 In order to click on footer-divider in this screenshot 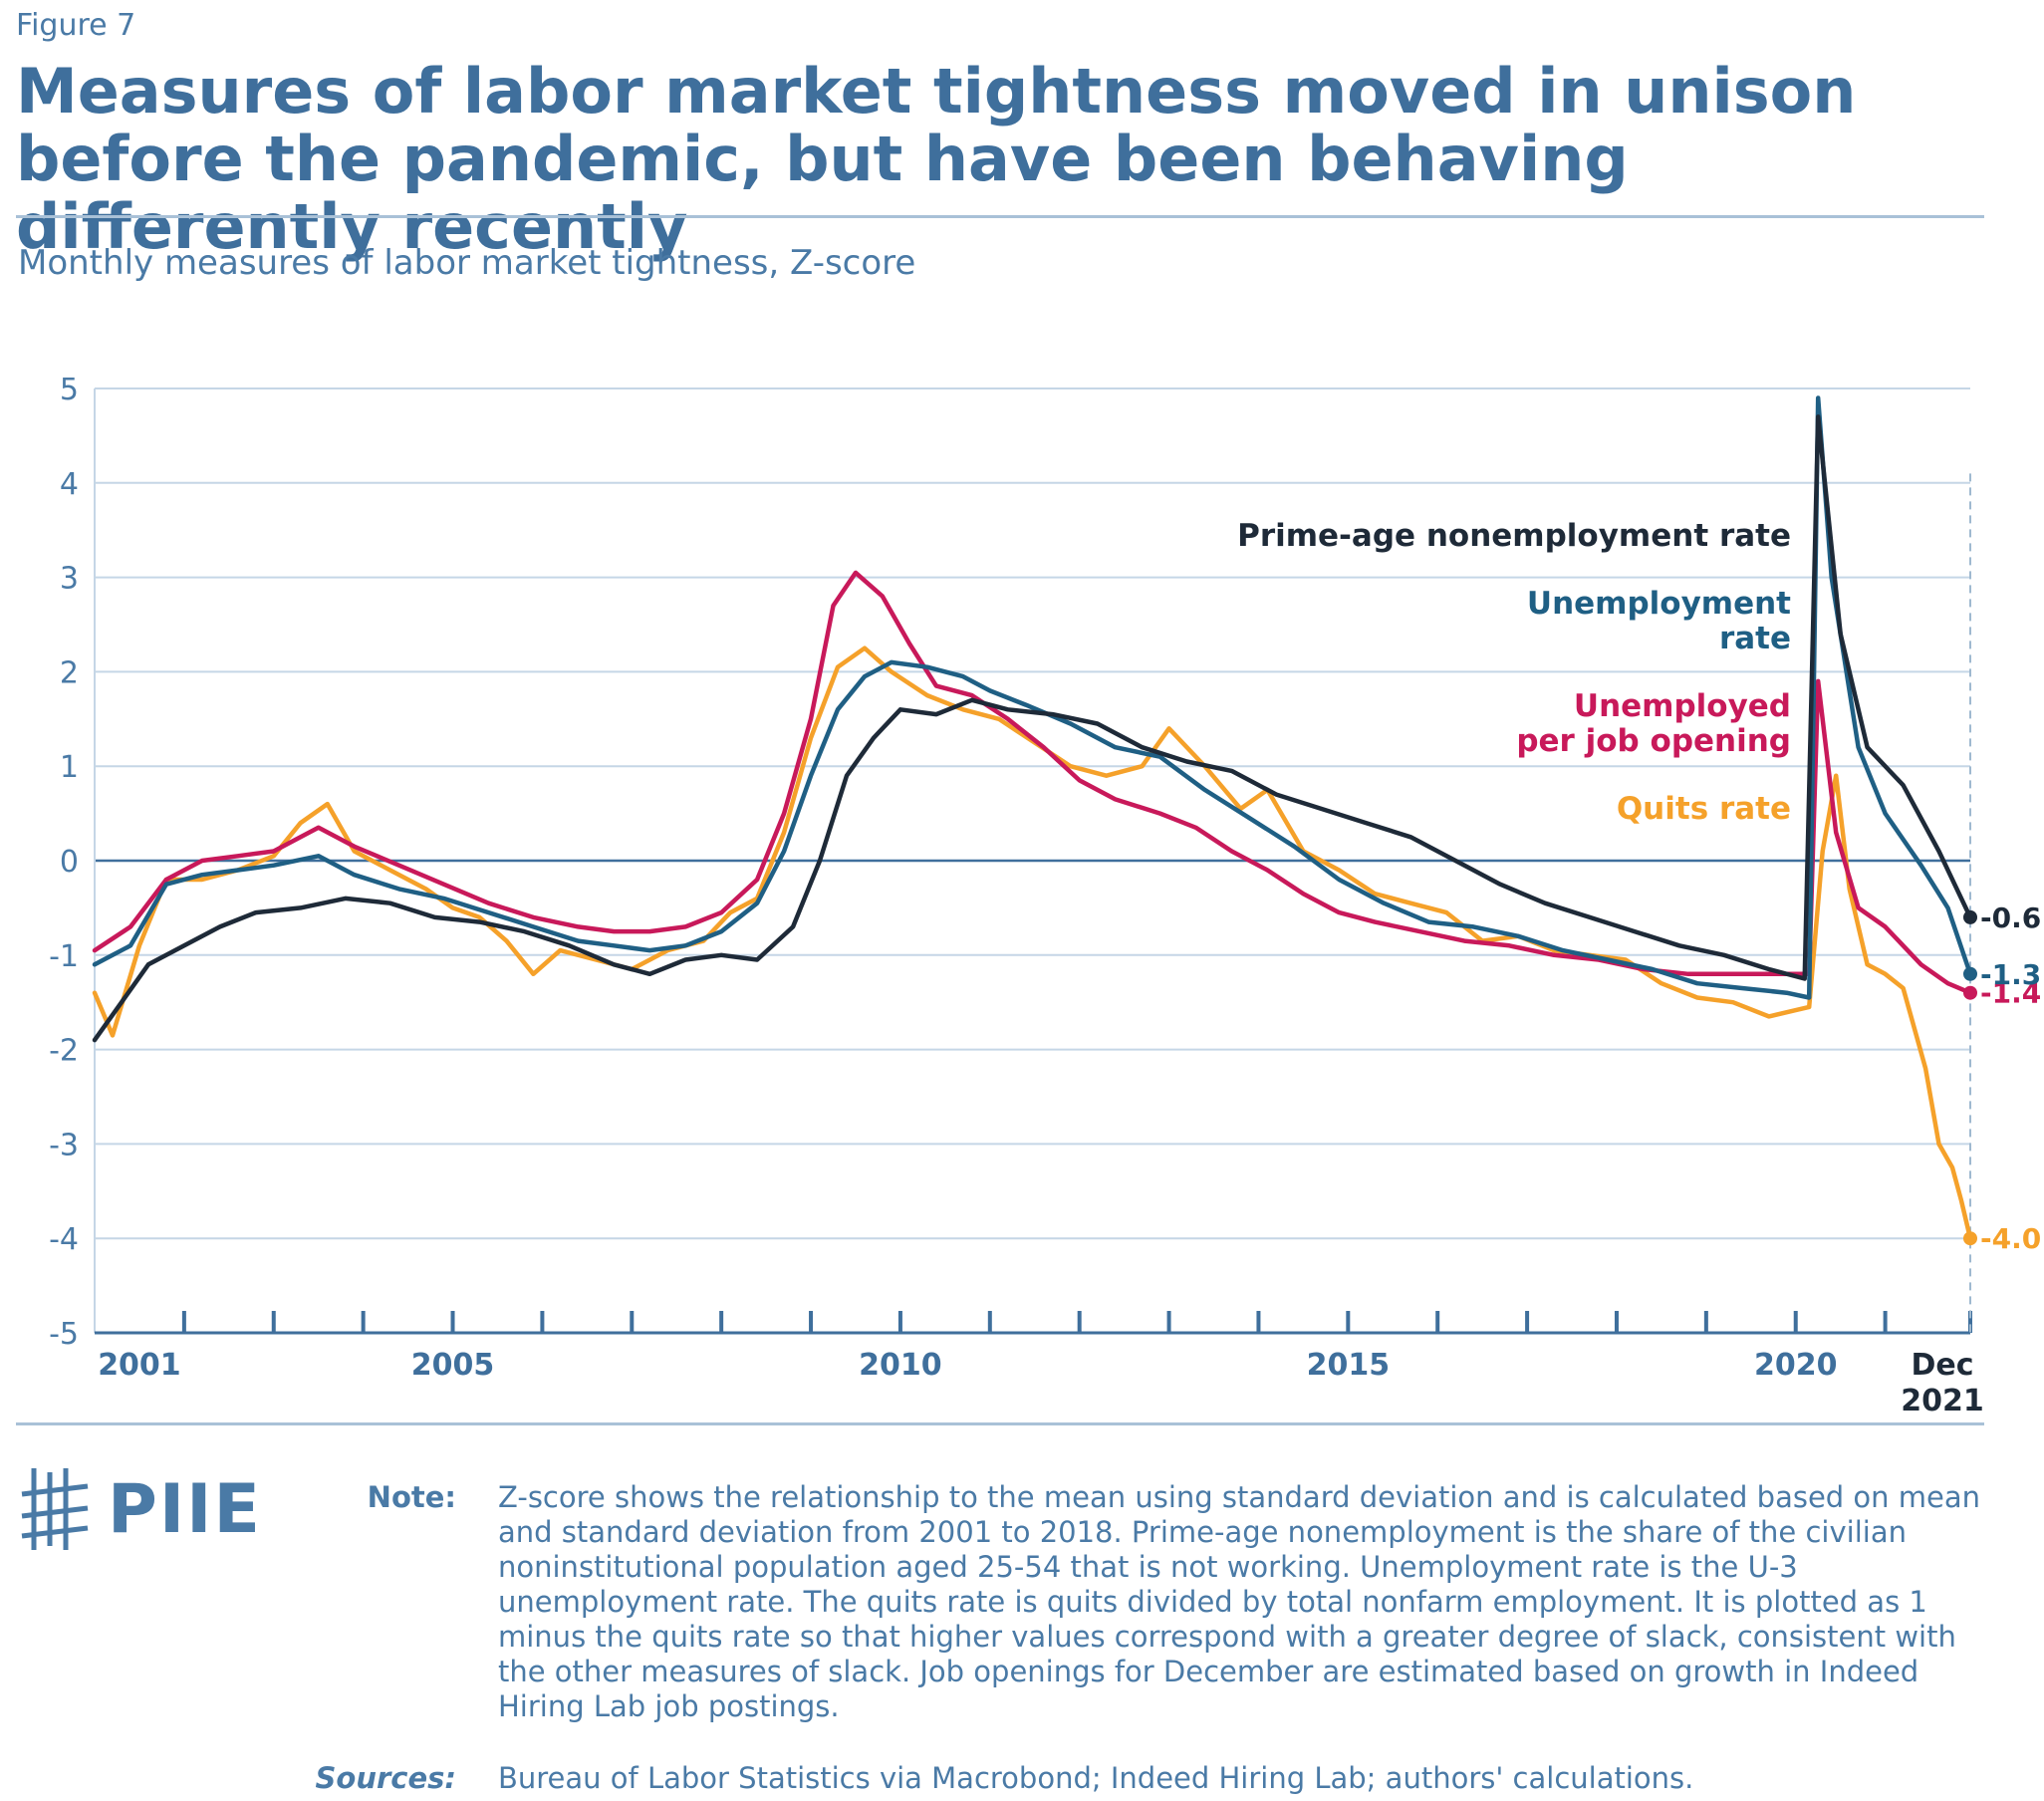, I will do `click(1000, 1423)`.